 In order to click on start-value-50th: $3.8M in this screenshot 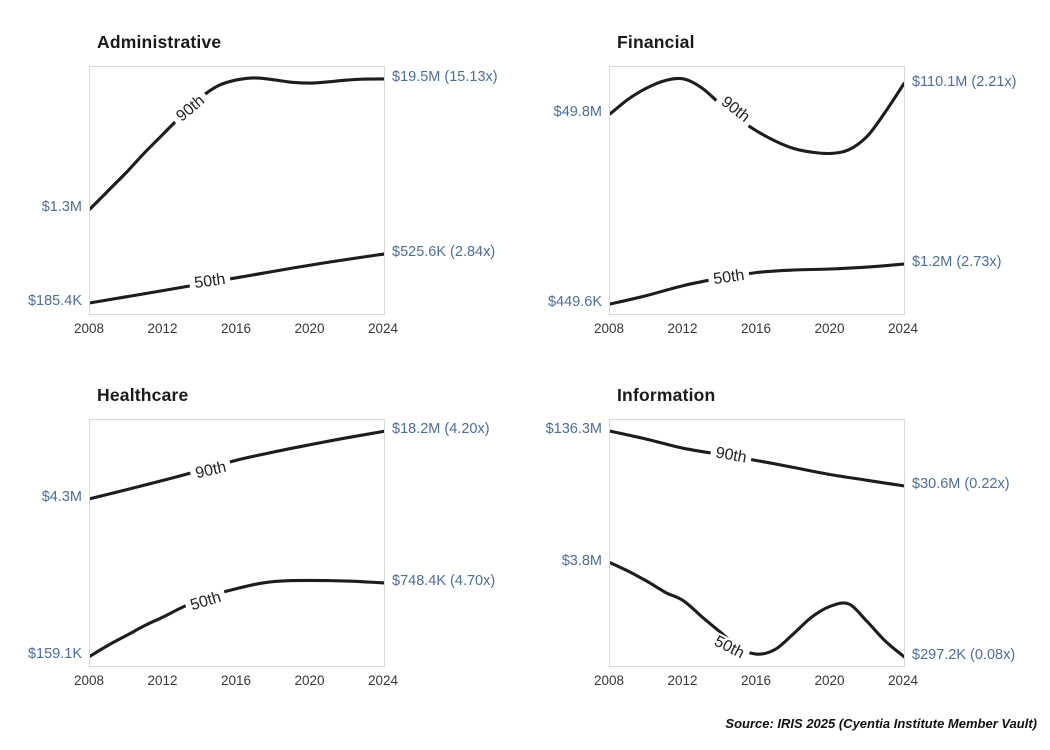, I will do `click(581, 560)`.